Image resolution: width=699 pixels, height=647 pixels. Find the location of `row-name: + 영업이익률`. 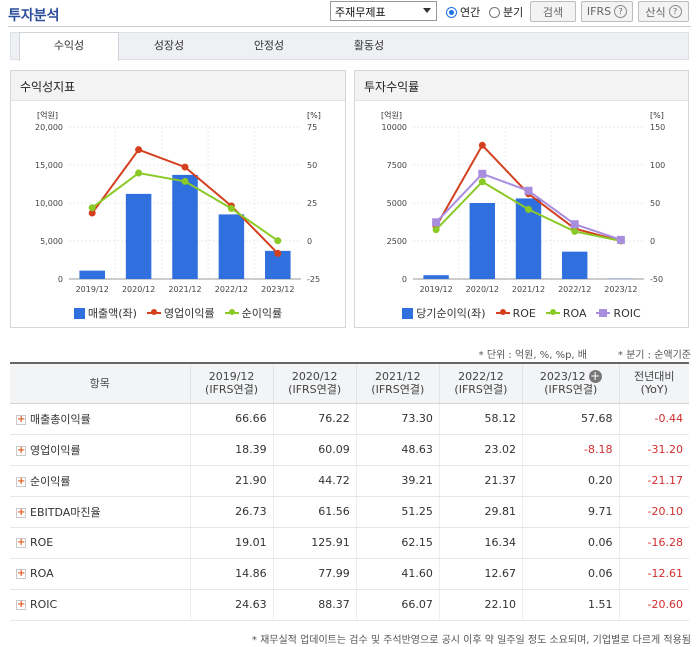

row-name: + 영업이익률 is located at coordinates (100, 450).